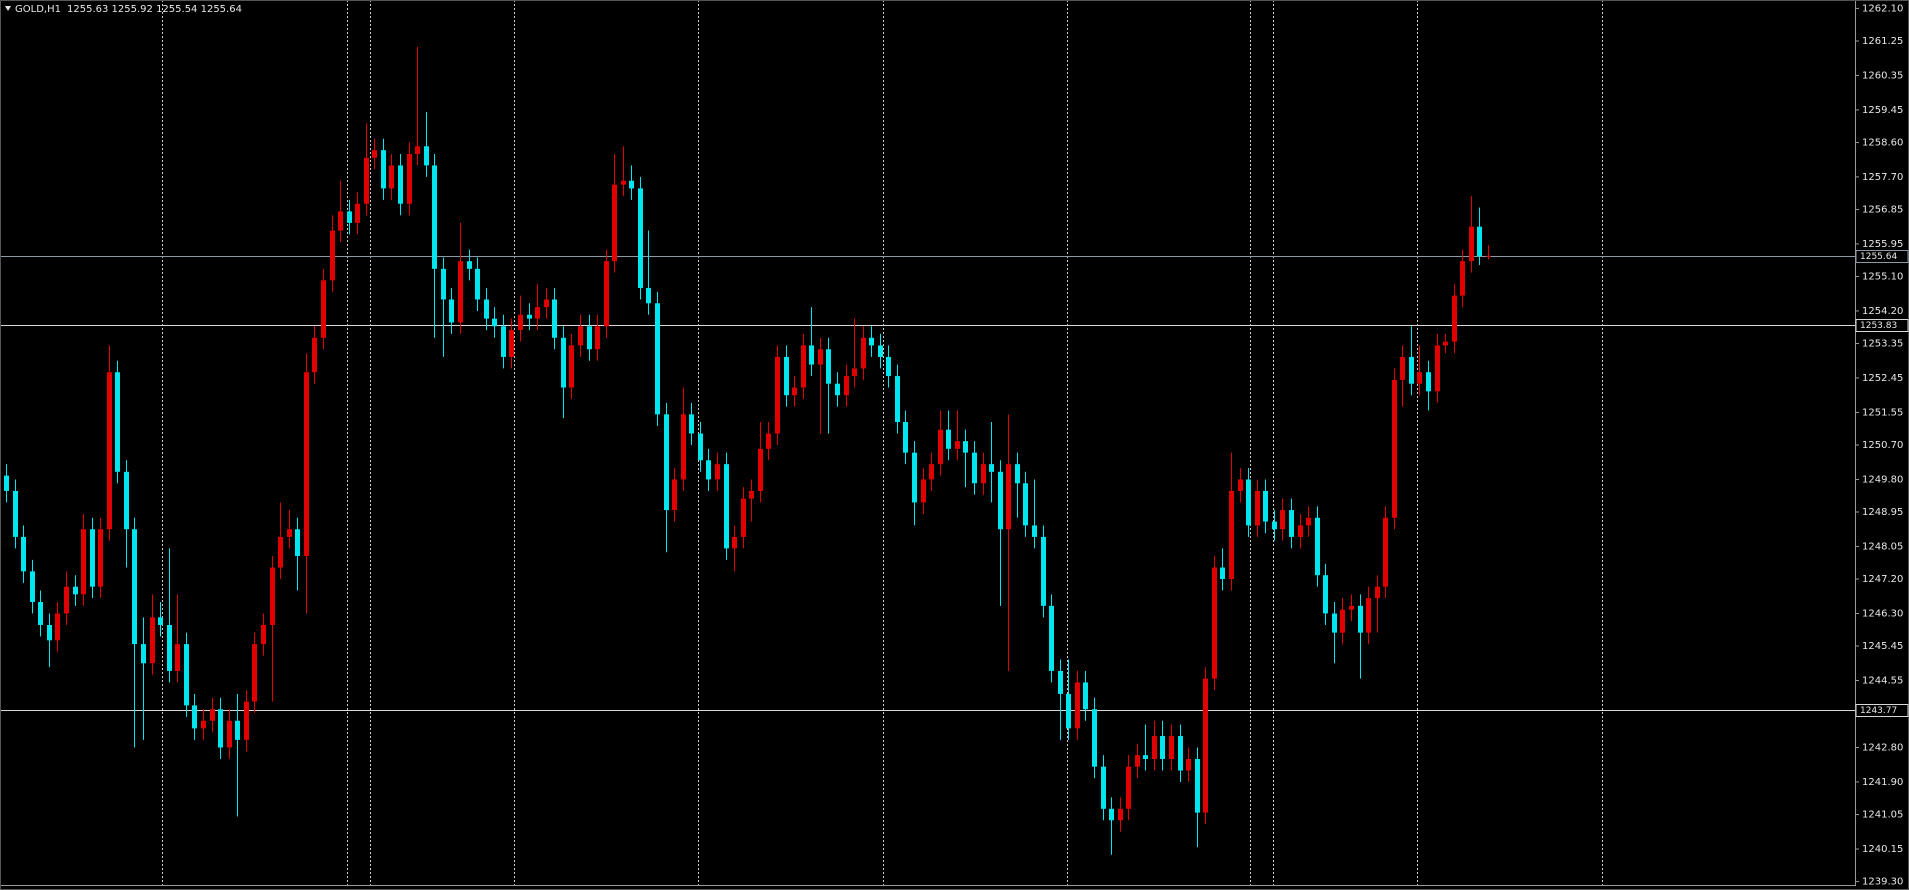 This screenshot has width=1909, height=890. What do you see at coordinates (1882, 276) in the screenshot?
I see `y-tick-label: 1255.10` at bounding box center [1882, 276].